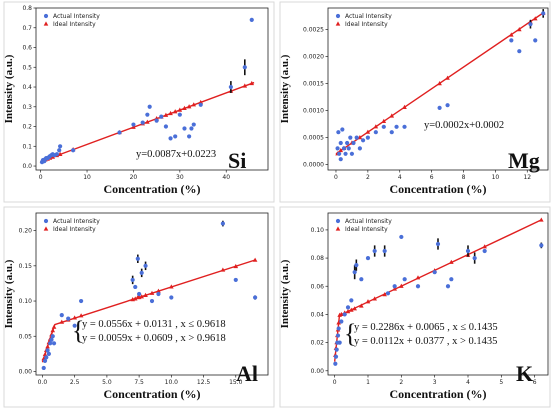 The width and height of the screenshot is (554, 409). I want to click on equation-brace: {, so click(350, 333).